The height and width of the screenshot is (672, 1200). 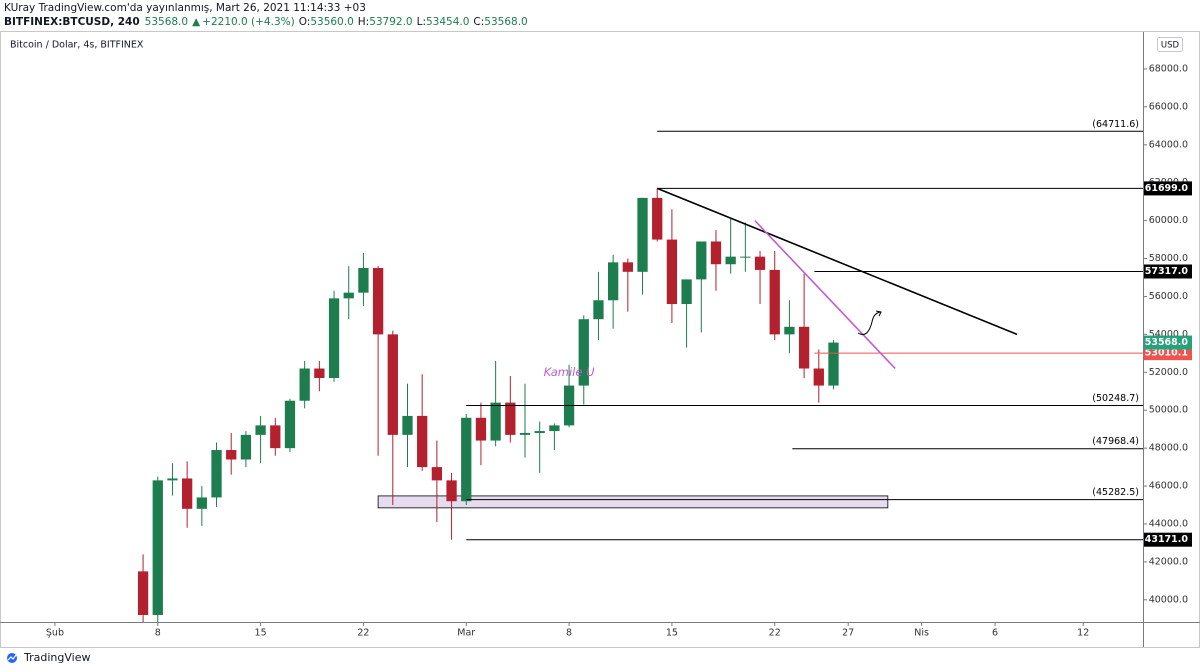 I want to click on x-tick-label: 12, so click(x=1083, y=633).